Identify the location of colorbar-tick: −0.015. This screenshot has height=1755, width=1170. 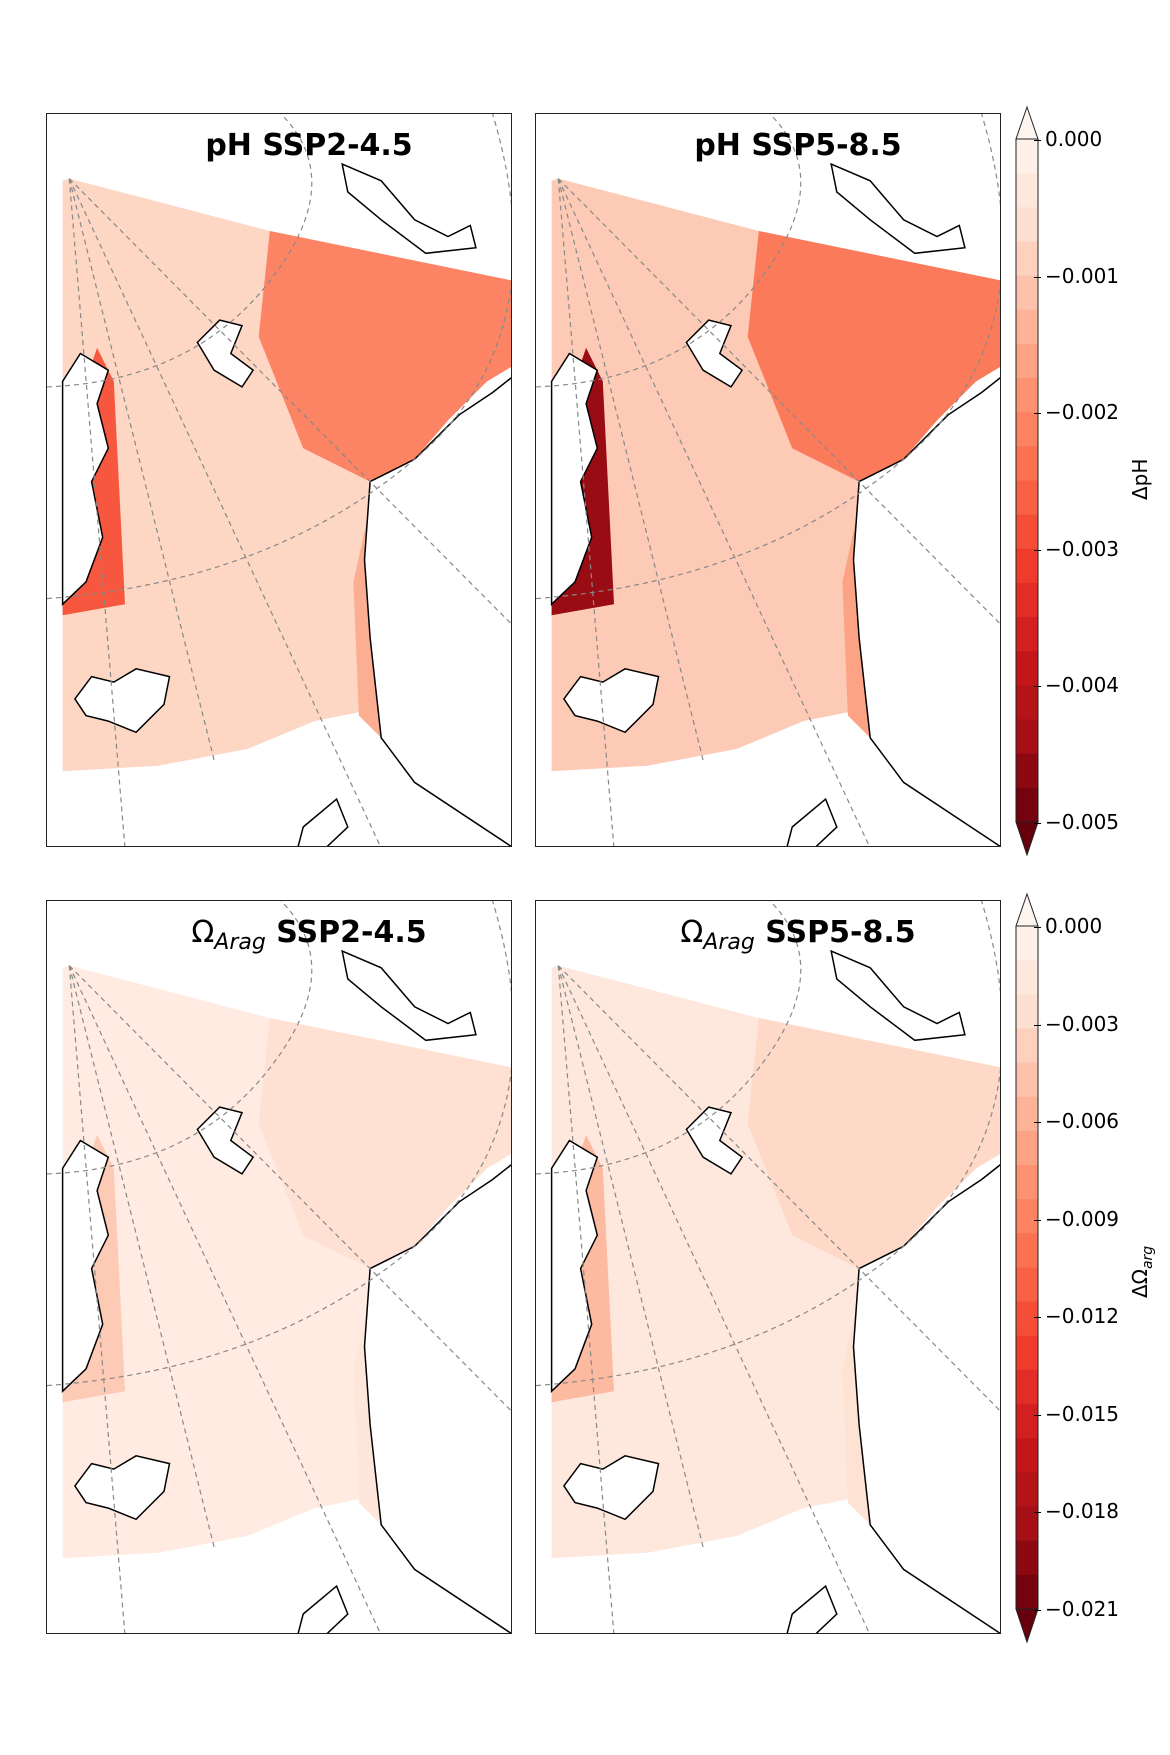
(1082, 1413).